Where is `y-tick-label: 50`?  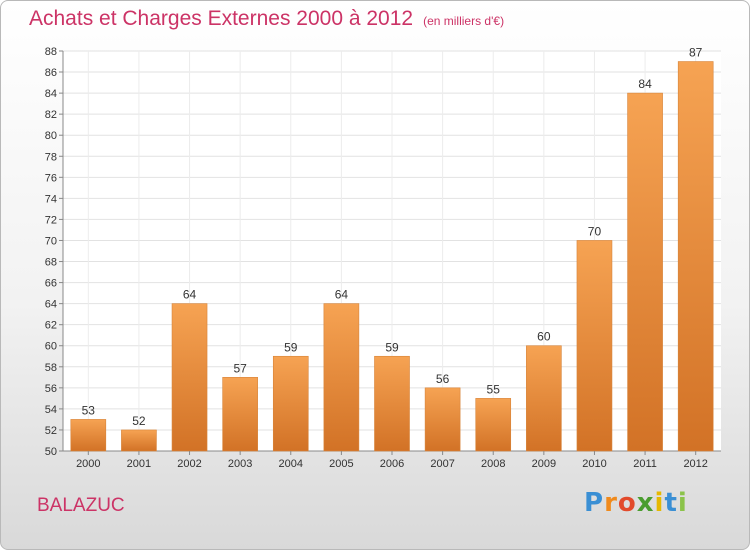
y-tick-label: 50 is located at coordinates (51, 452).